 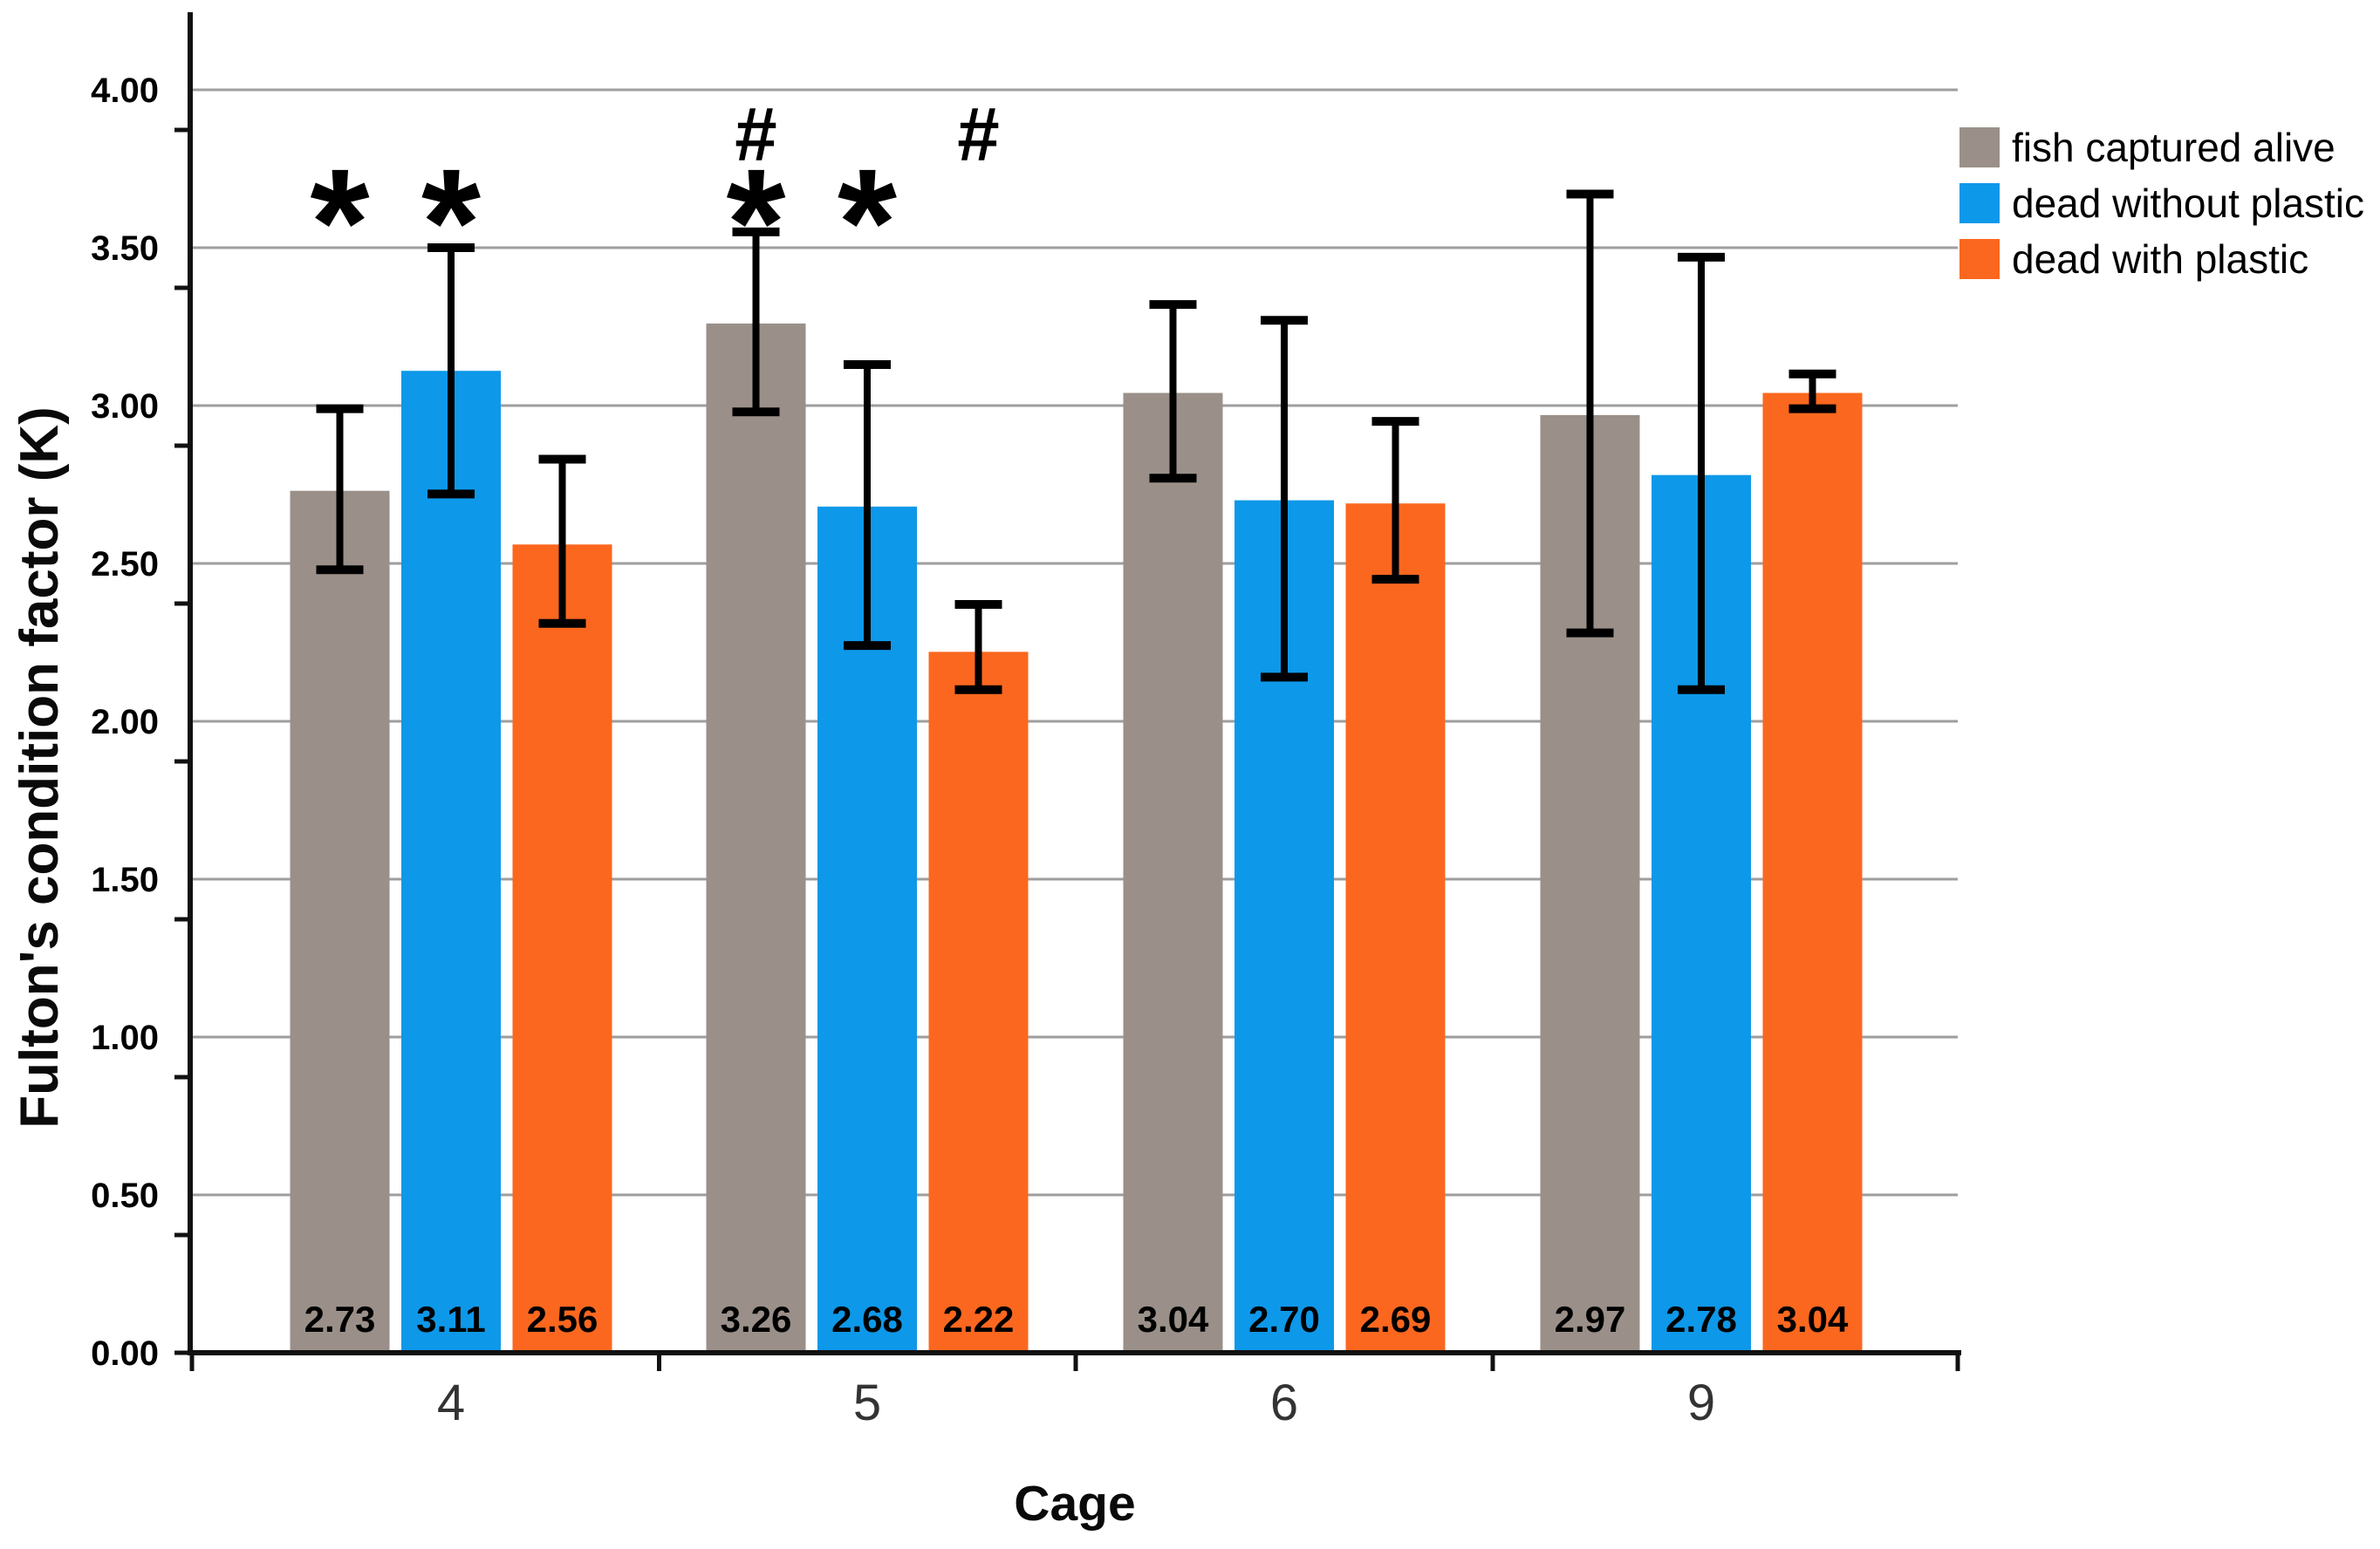 I want to click on y-tick-label: 2.00, so click(x=125, y=722).